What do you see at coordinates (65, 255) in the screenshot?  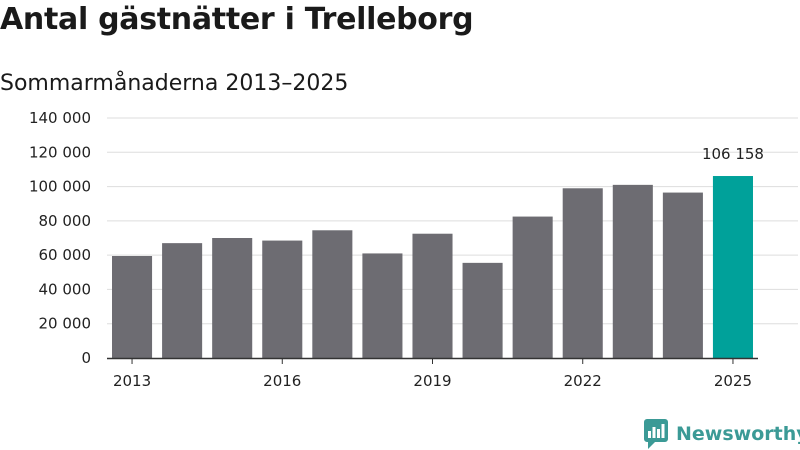 I see `y-tick-label: 60 000` at bounding box center [65, 255].